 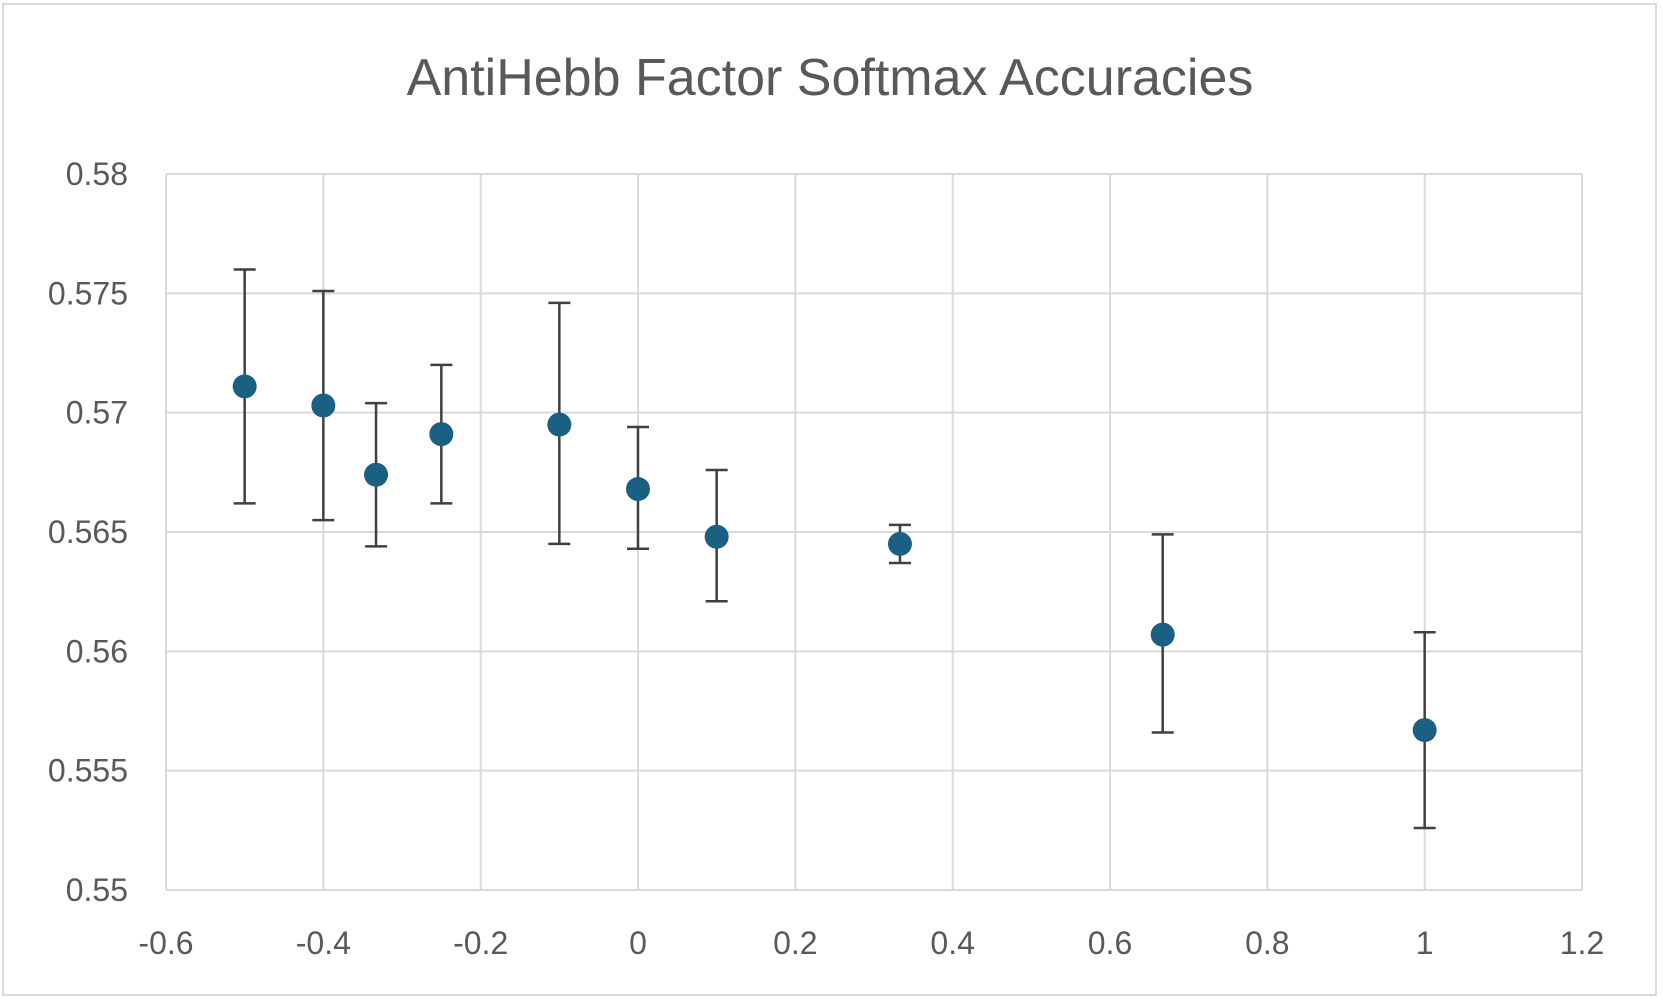 I want to click on y-axis-ticks: 0.58 0.575 0.57 0.565 0.56 0.555 0.55, so click(x=88, y=532).